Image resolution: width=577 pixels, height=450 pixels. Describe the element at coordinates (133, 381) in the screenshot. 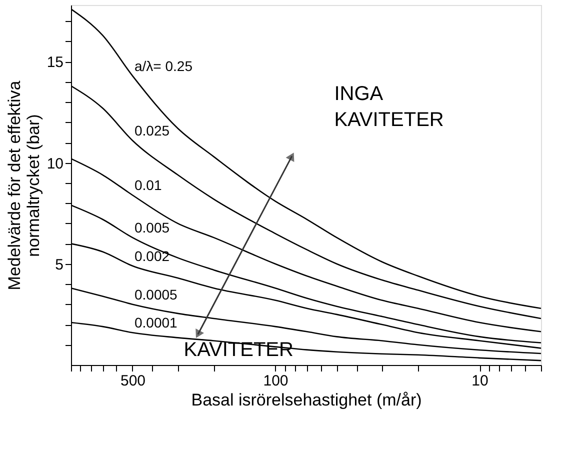

I see `x-tick-label: 500` at that location.